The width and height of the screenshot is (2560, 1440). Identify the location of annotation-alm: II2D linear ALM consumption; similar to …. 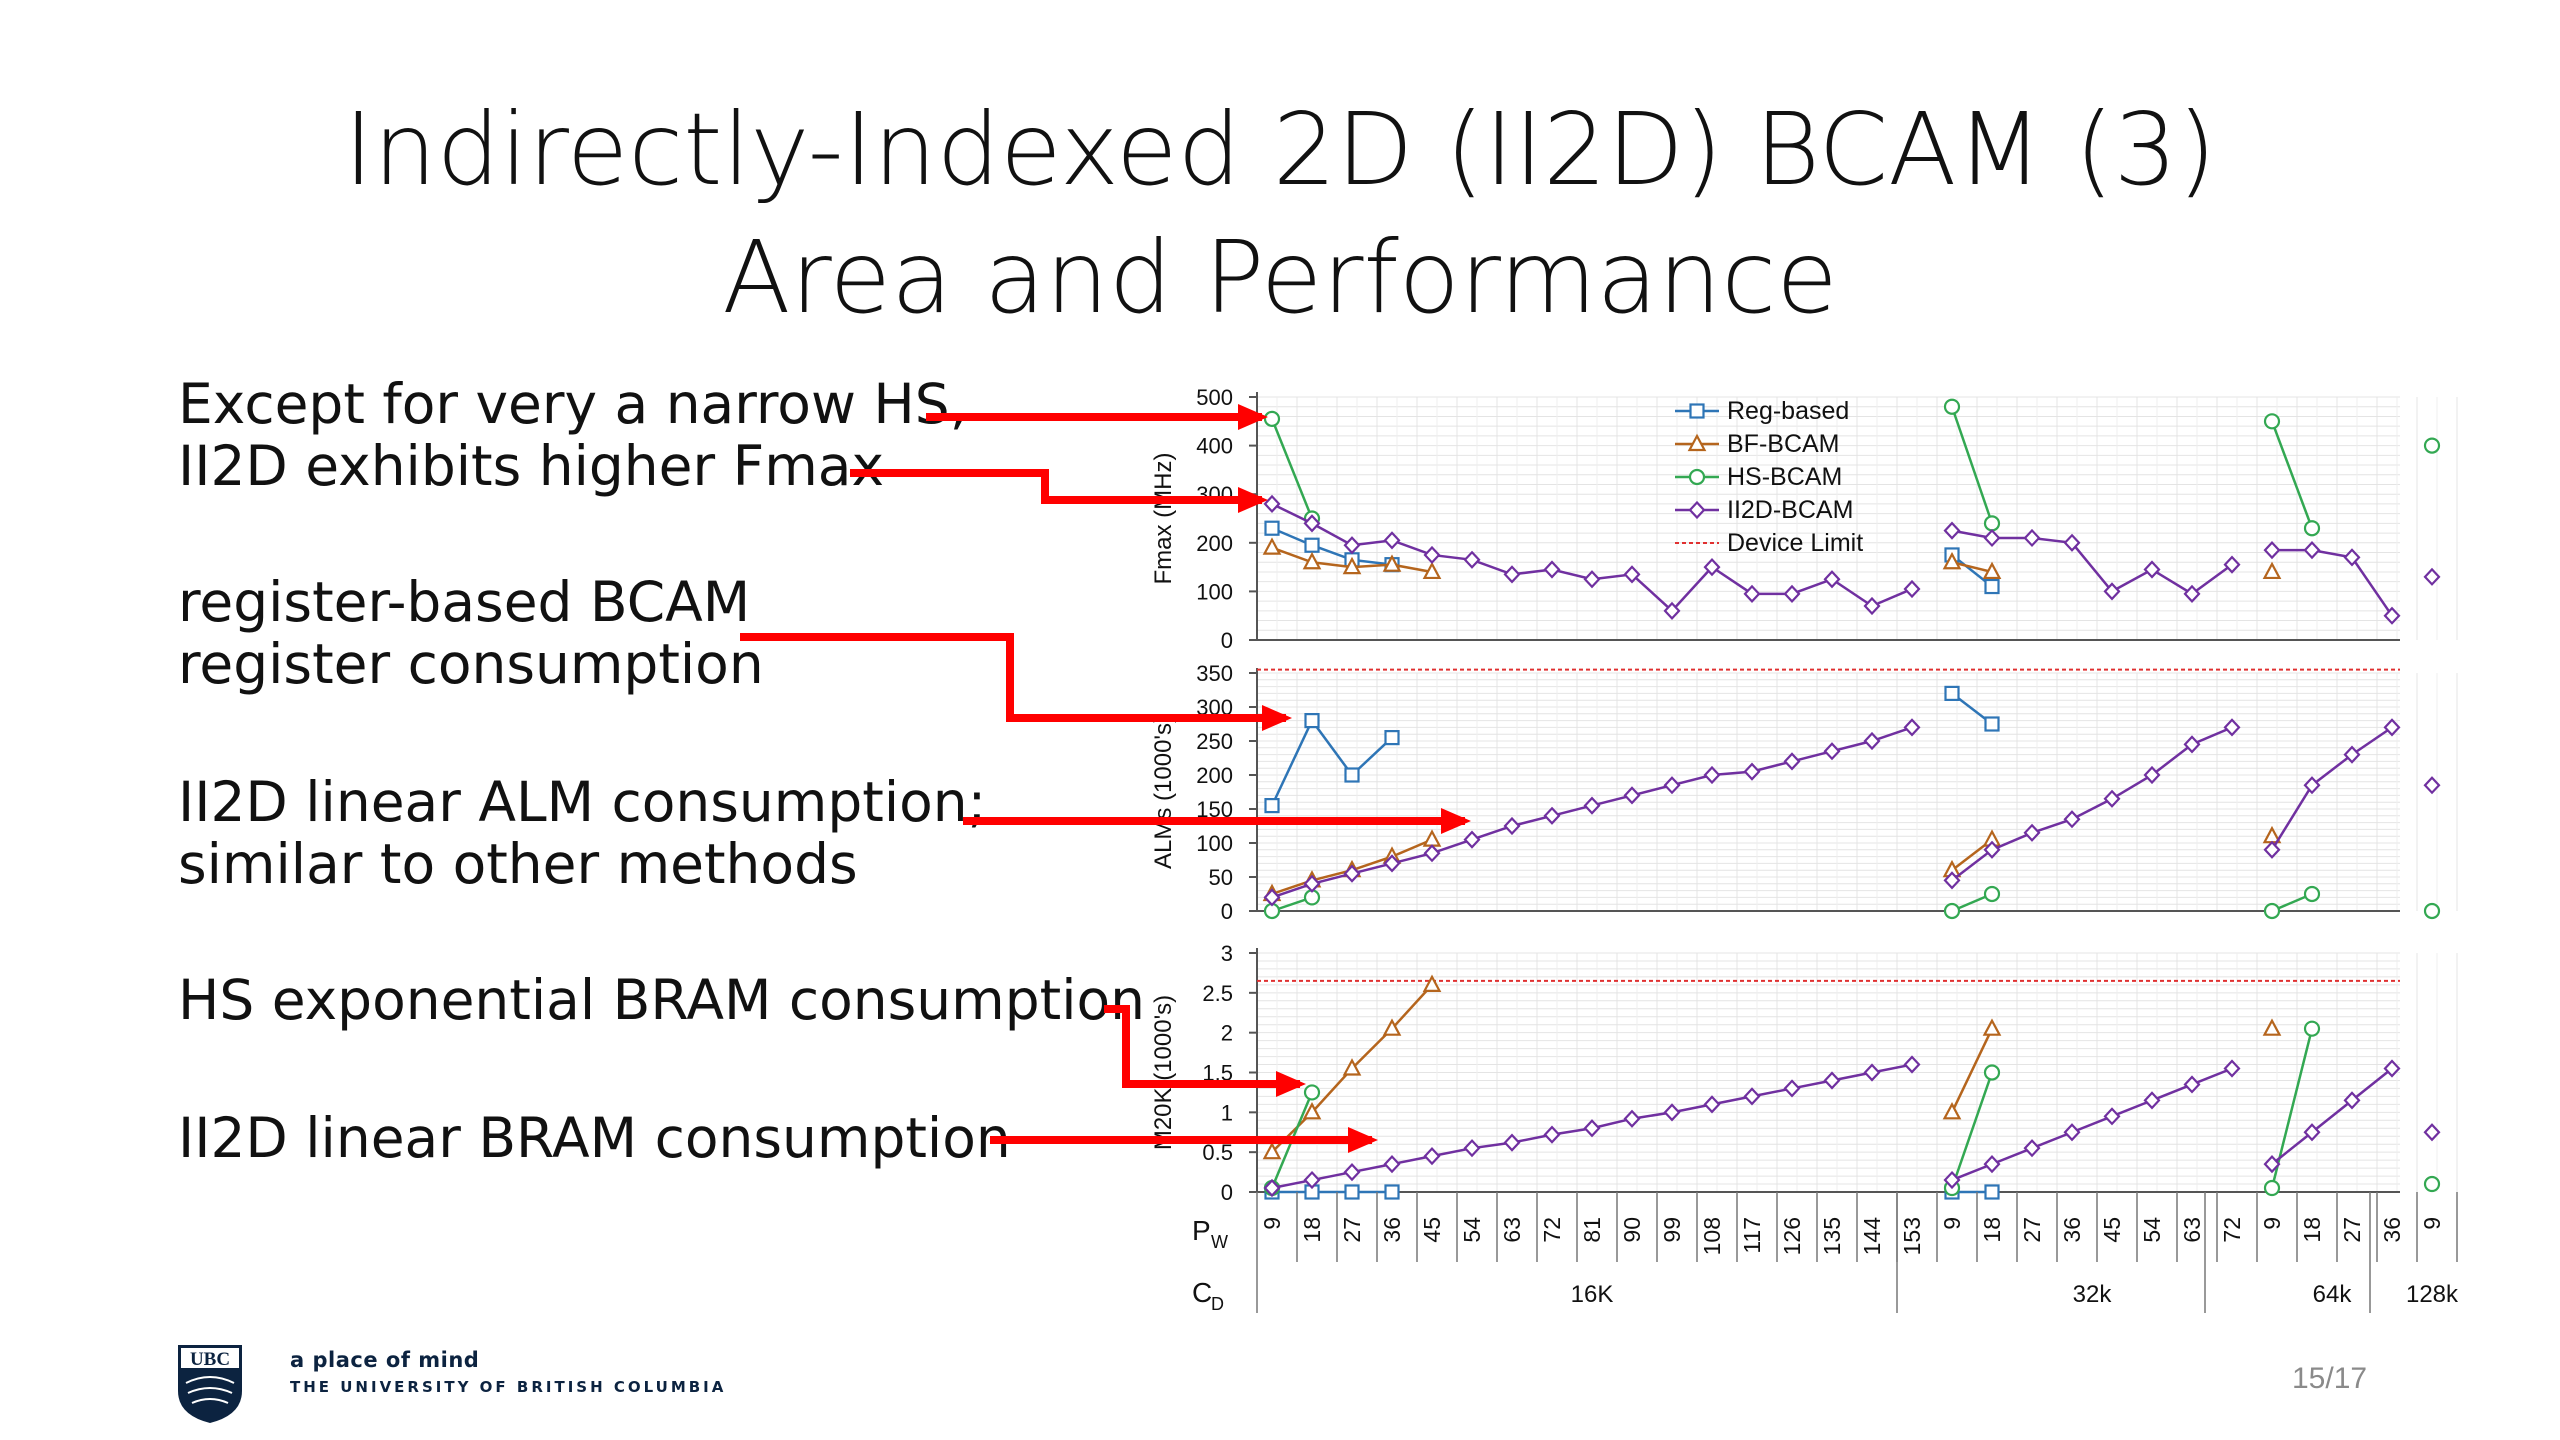
(582, 833).